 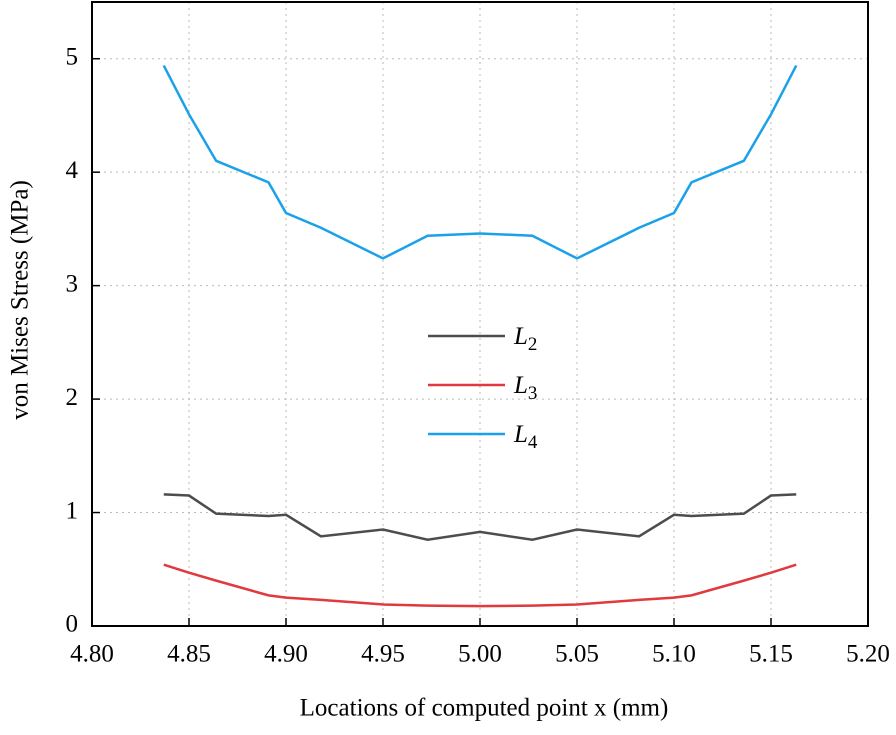 What do you see at coordinates (72, 624) in the screenshot?
I see `y-tick-label: 0` at bounding box center [72, 624].